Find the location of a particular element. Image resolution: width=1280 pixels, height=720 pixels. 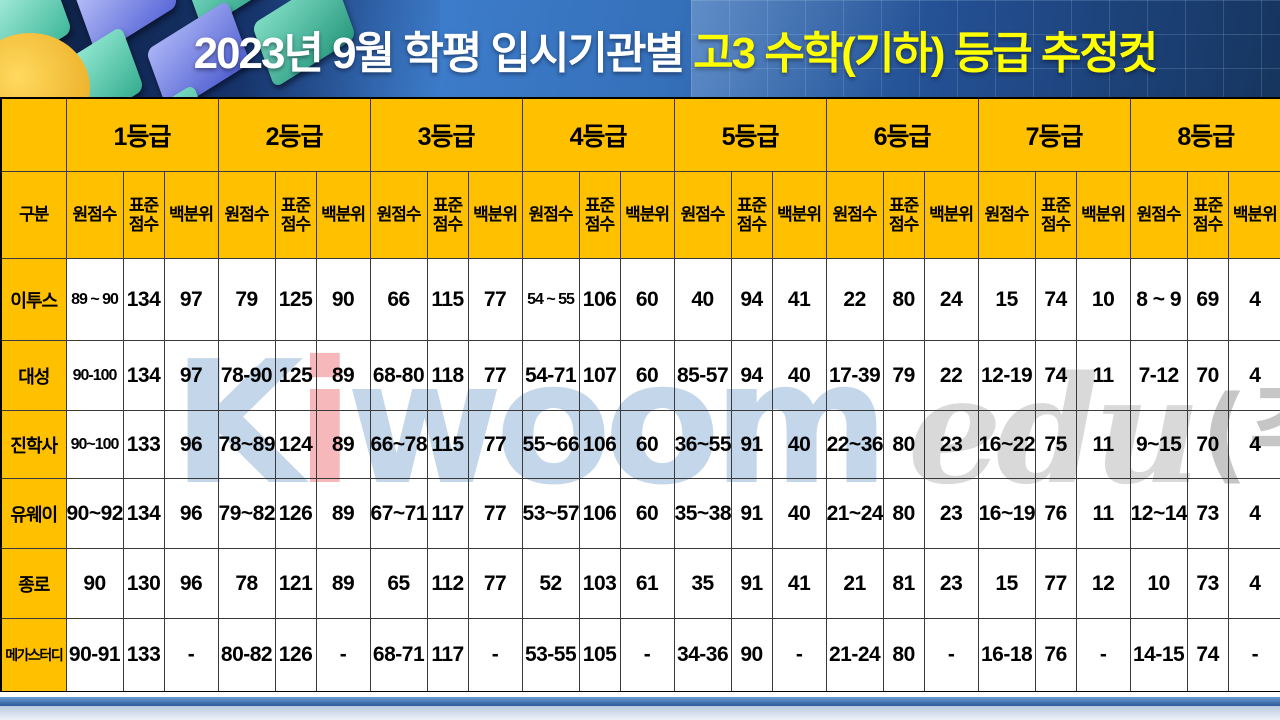

data-cell: 24 is located at coordinates (951, 299).